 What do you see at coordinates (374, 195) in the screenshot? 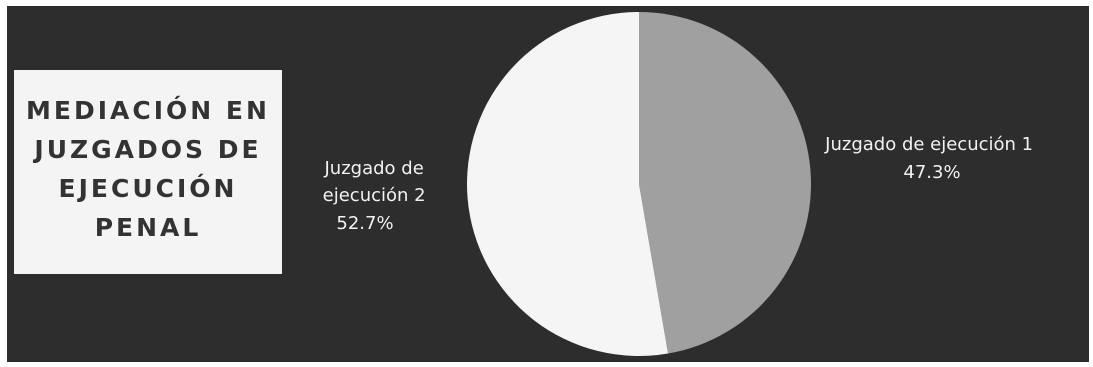
I see `slice-label-2-line-2: ejecución 2` at bounding box center [374, 195].